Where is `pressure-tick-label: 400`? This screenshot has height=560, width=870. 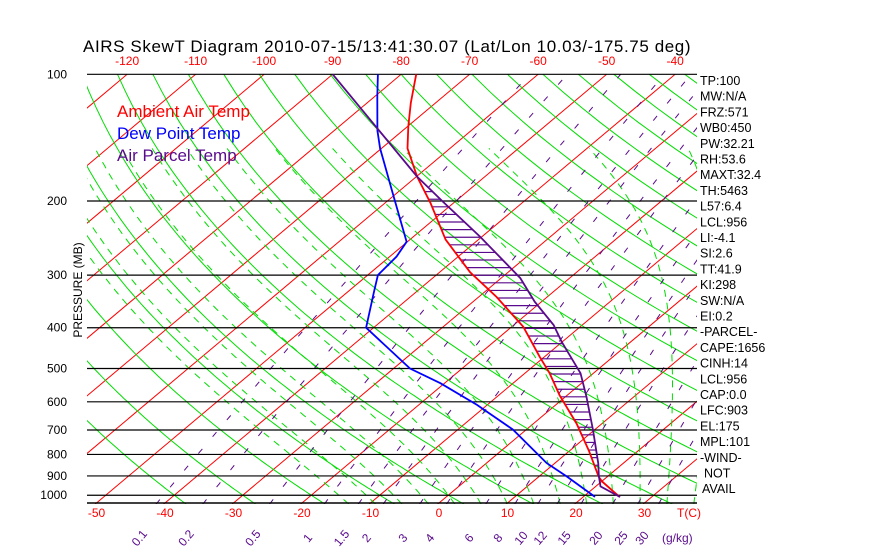 pressure-tick-label: 400 is located at coordinates (57, 328).